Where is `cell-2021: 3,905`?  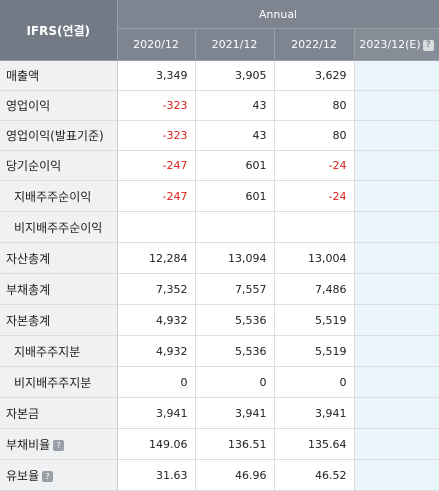
cell-2021: 3,905 is located at coordinates (235, 75).